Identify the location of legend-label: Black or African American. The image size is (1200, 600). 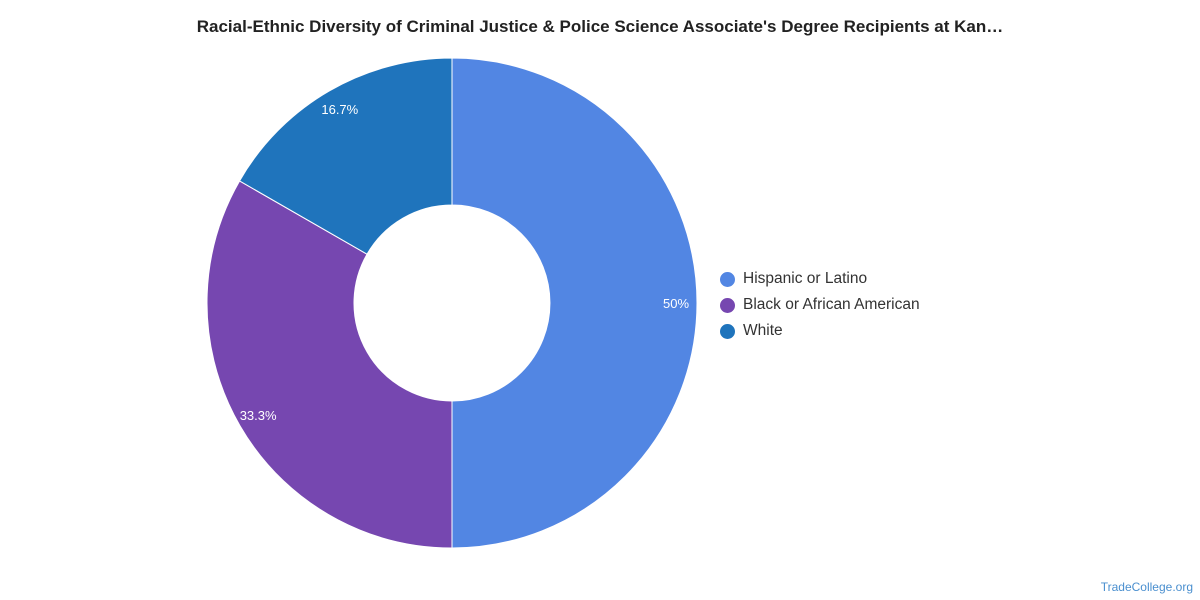
(831, 304).